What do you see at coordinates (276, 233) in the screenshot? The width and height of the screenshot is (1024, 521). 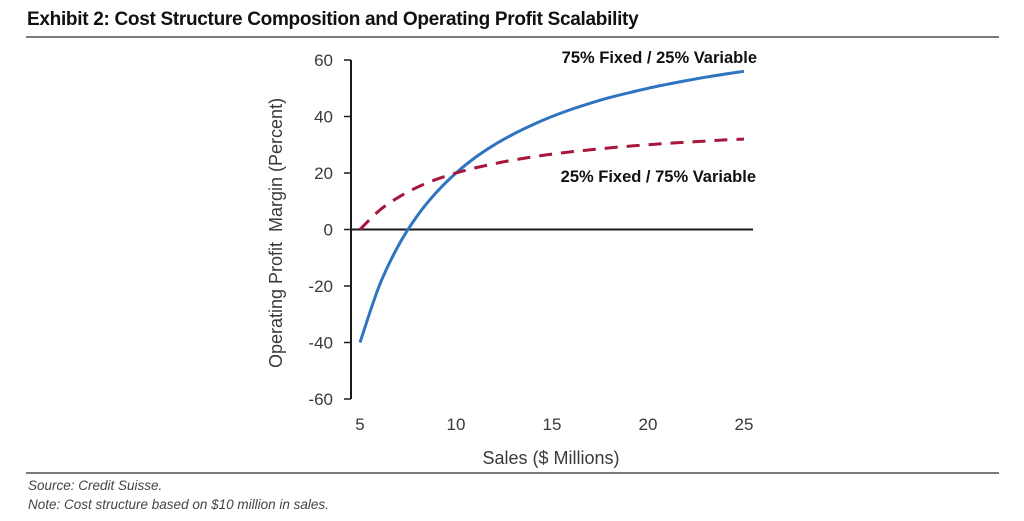 I see `y-axis-title: Operating Profit Margin (Percent)` at bounding box center [276, 233].